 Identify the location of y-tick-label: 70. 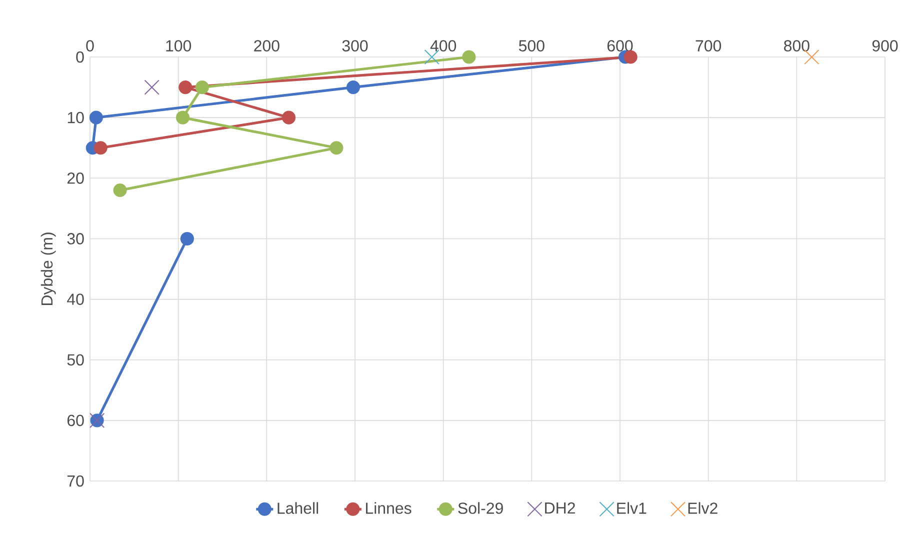
(76, 481).